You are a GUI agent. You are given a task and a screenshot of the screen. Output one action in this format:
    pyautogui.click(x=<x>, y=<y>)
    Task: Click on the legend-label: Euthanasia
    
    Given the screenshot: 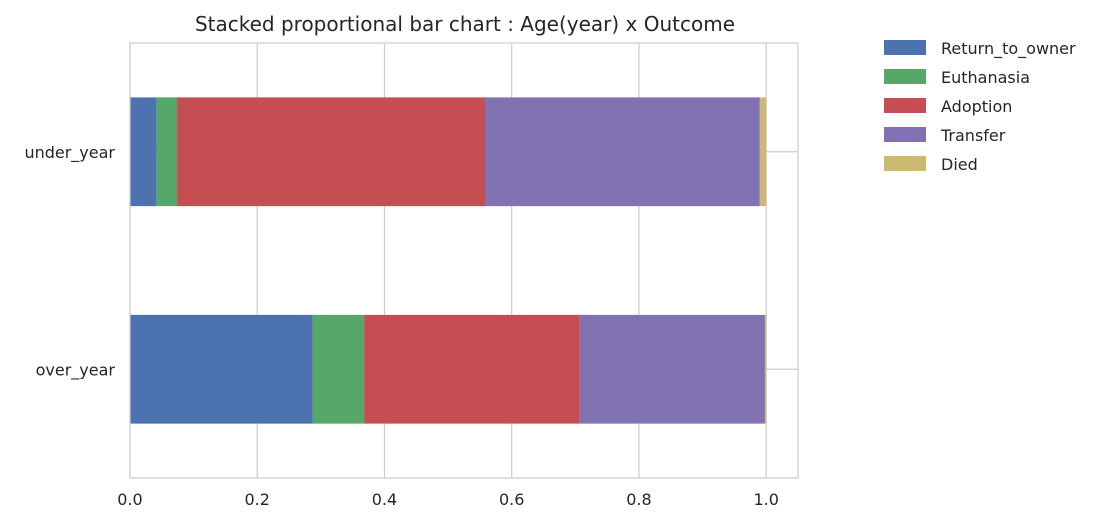 What is the action you would take?
    pyautogui.click(x=985, y=77)
    